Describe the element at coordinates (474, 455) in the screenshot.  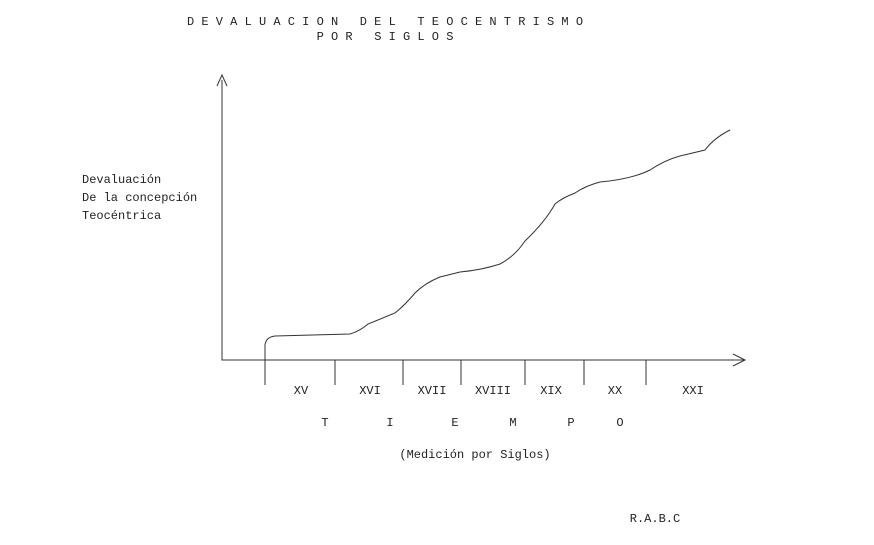
I see `x-note: (Medición por Siglos)` at that location.